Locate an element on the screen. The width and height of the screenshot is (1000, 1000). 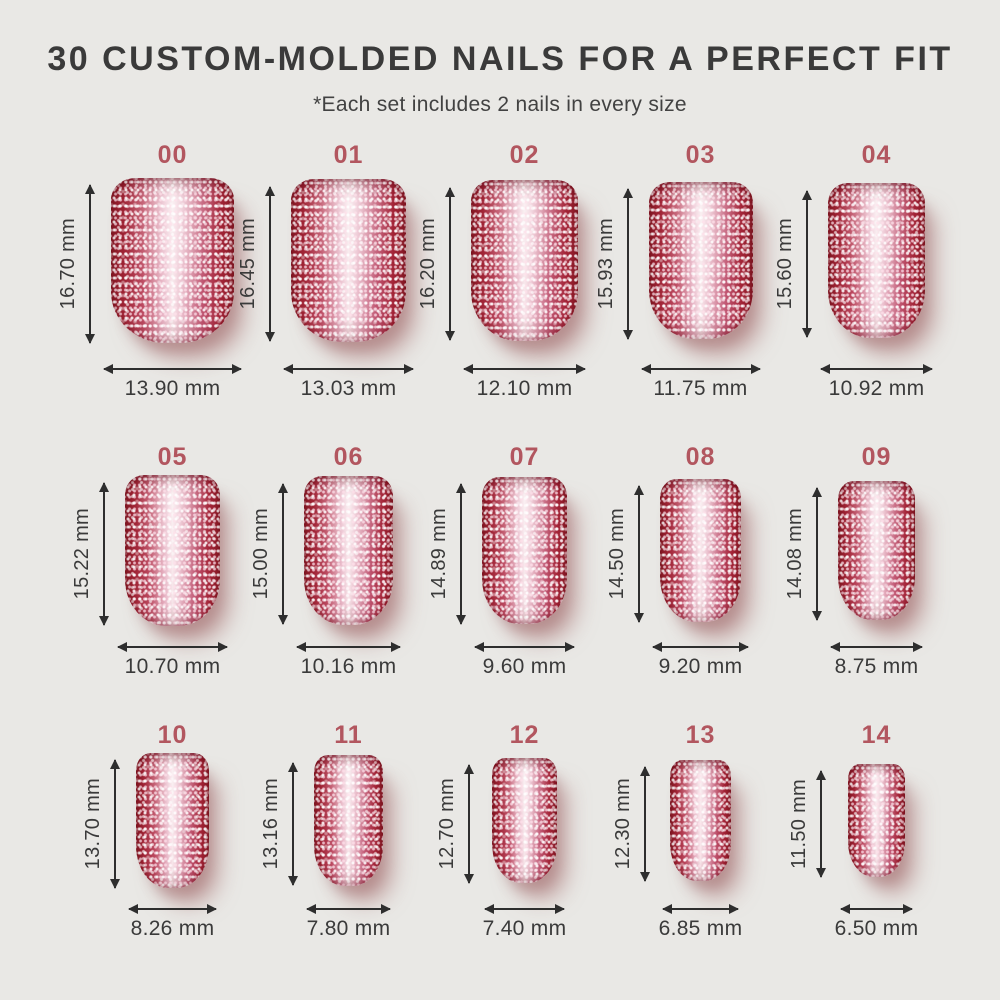
size-number-label: 13 is located at coordinates (700, 735).